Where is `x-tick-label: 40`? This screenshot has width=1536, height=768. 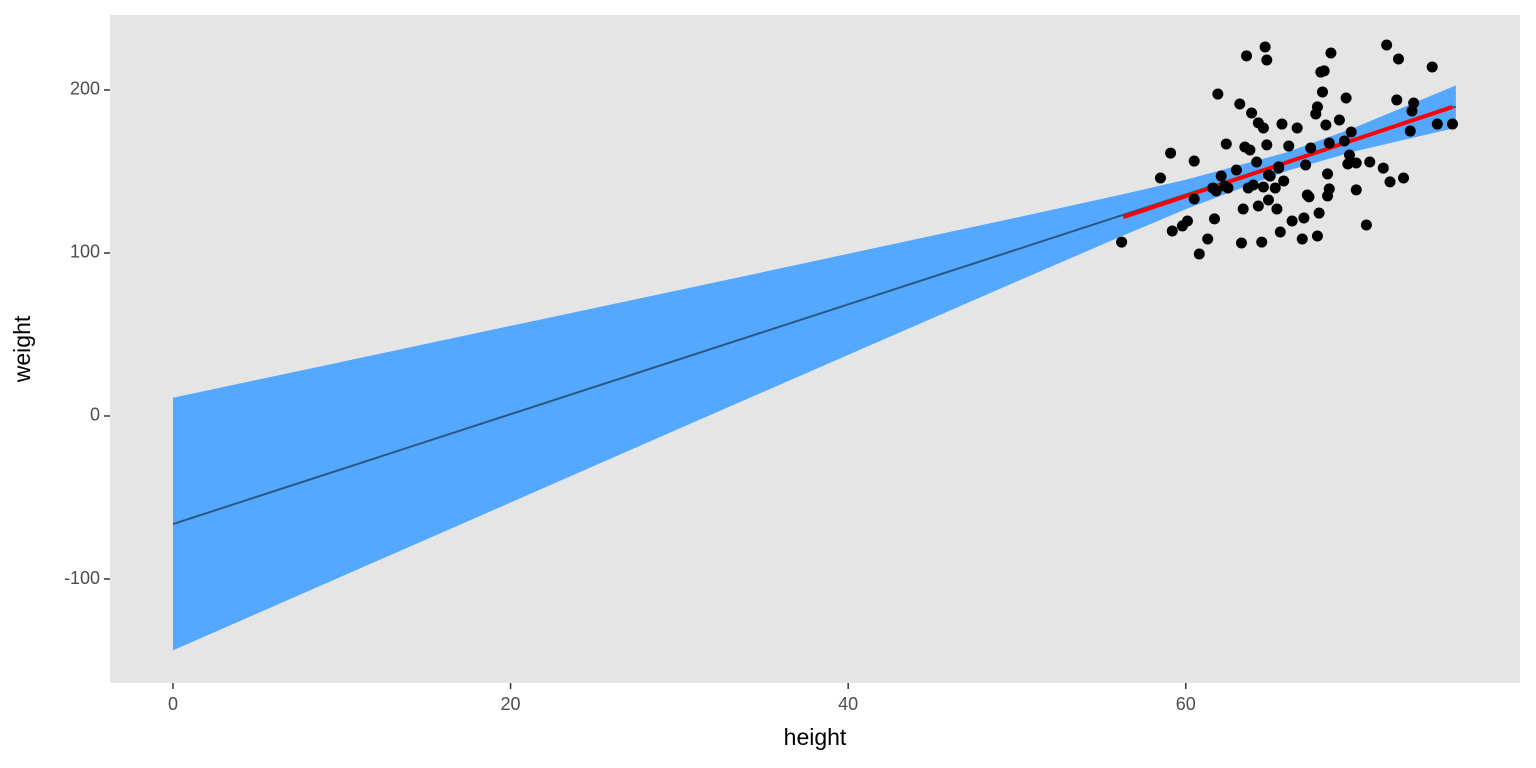
x-tick-label: 40 is located at coordinates (848, 704).